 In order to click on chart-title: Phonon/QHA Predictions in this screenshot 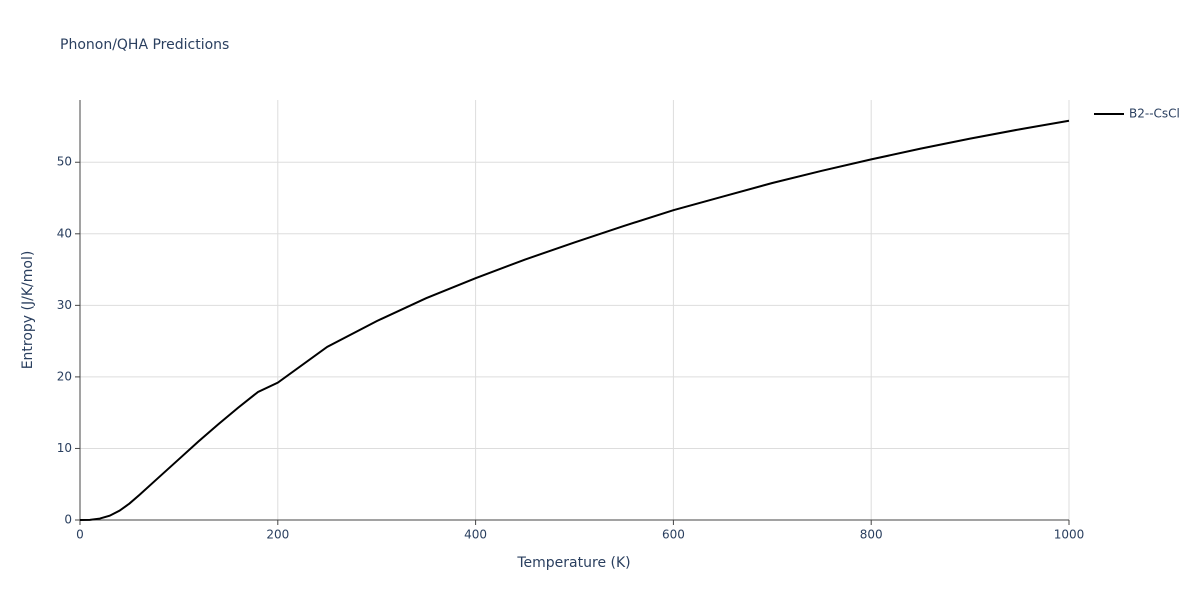, I will do `click(144, 45)`.